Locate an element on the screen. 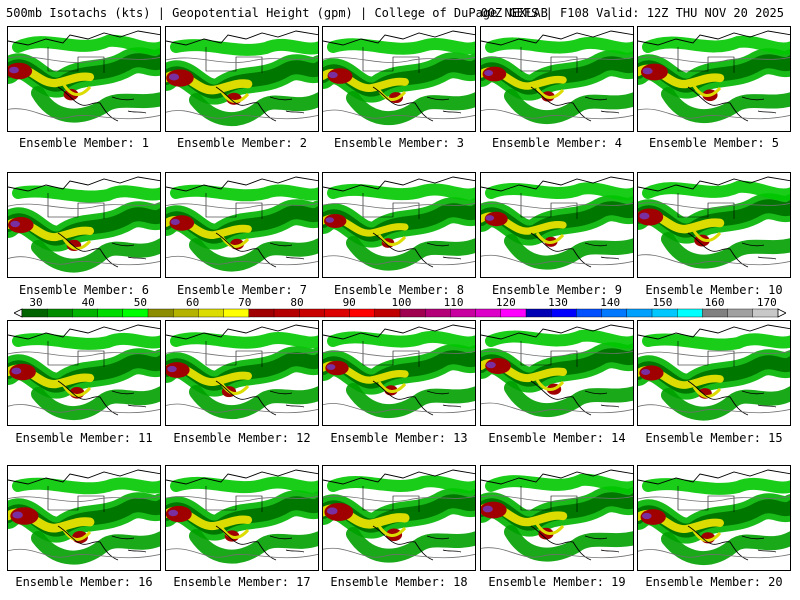 Image resolution: width=800 pixels, height=600 pixels. ensemble-member-label: Ensemble Member: 10 is located at coordinates (714, 290).